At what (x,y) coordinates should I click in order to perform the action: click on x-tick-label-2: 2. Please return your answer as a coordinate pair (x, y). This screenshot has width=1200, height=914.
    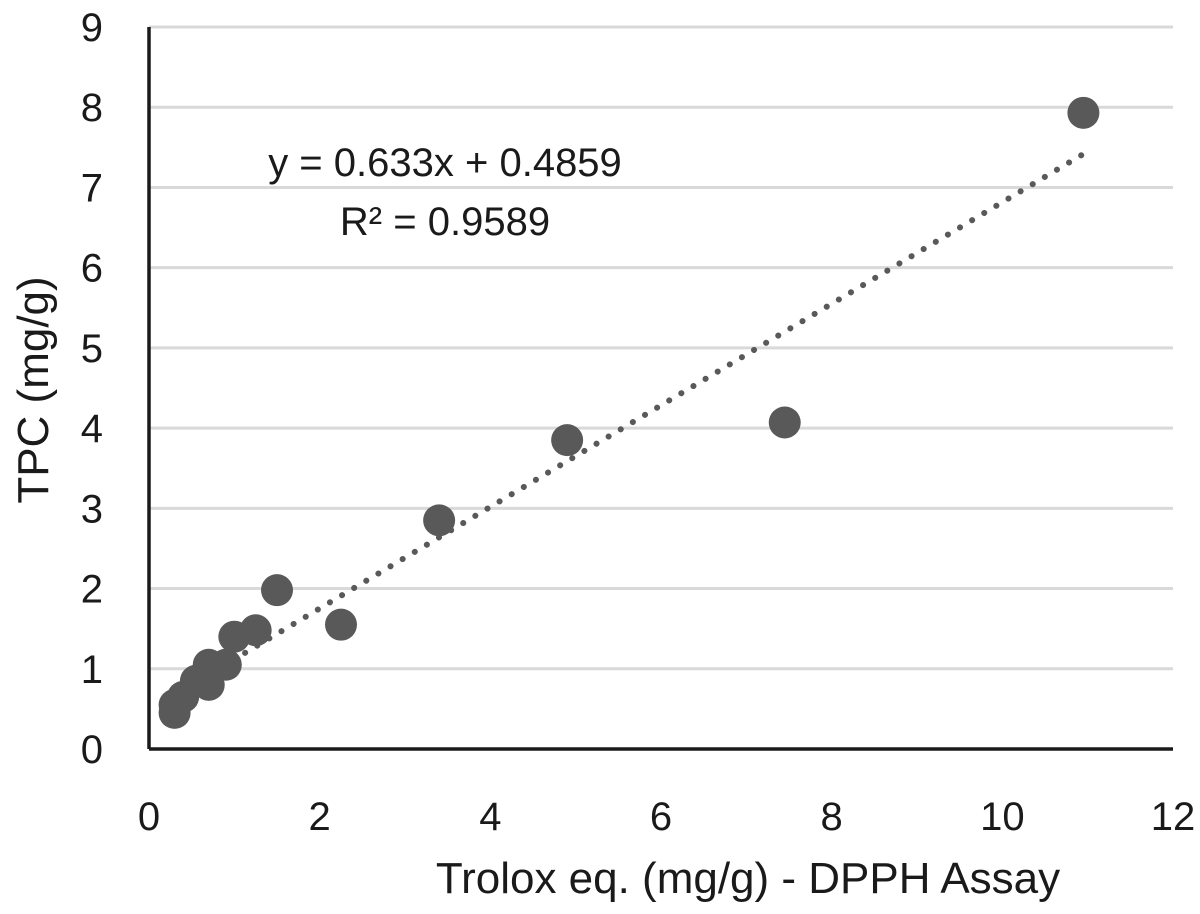
    Looking at the image, I should click on (320, 817).